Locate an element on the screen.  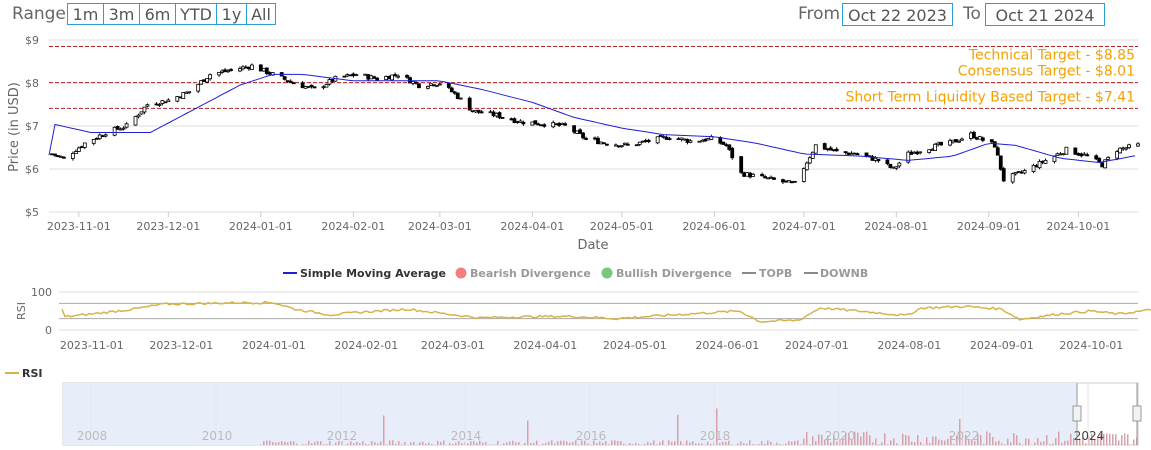
navigator-left-handle is located at coordinates (1077, 413).